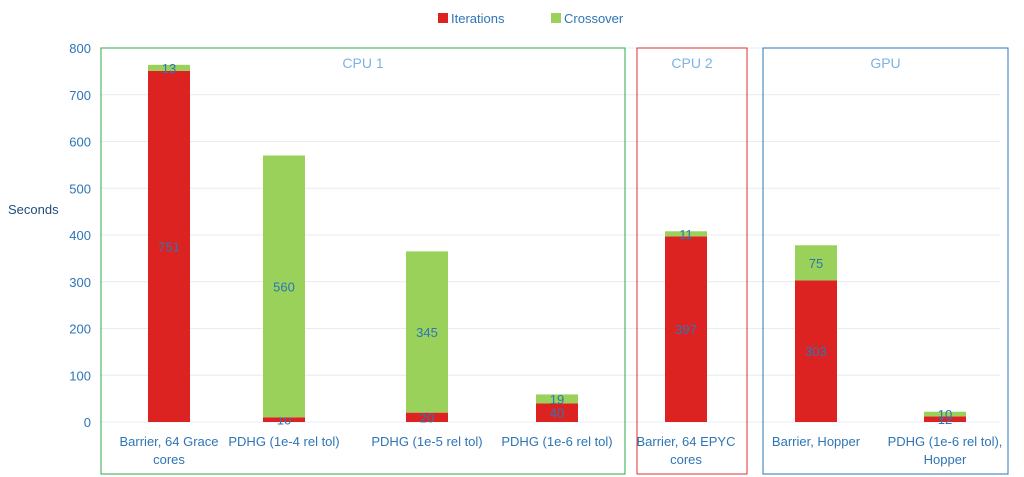 The height and width of the screenshot is (477, 1024). What do you see at coordinates (443, 18) in the screenshot?
I see `legend-swatch-iterations` at bounding box center [443, 18].